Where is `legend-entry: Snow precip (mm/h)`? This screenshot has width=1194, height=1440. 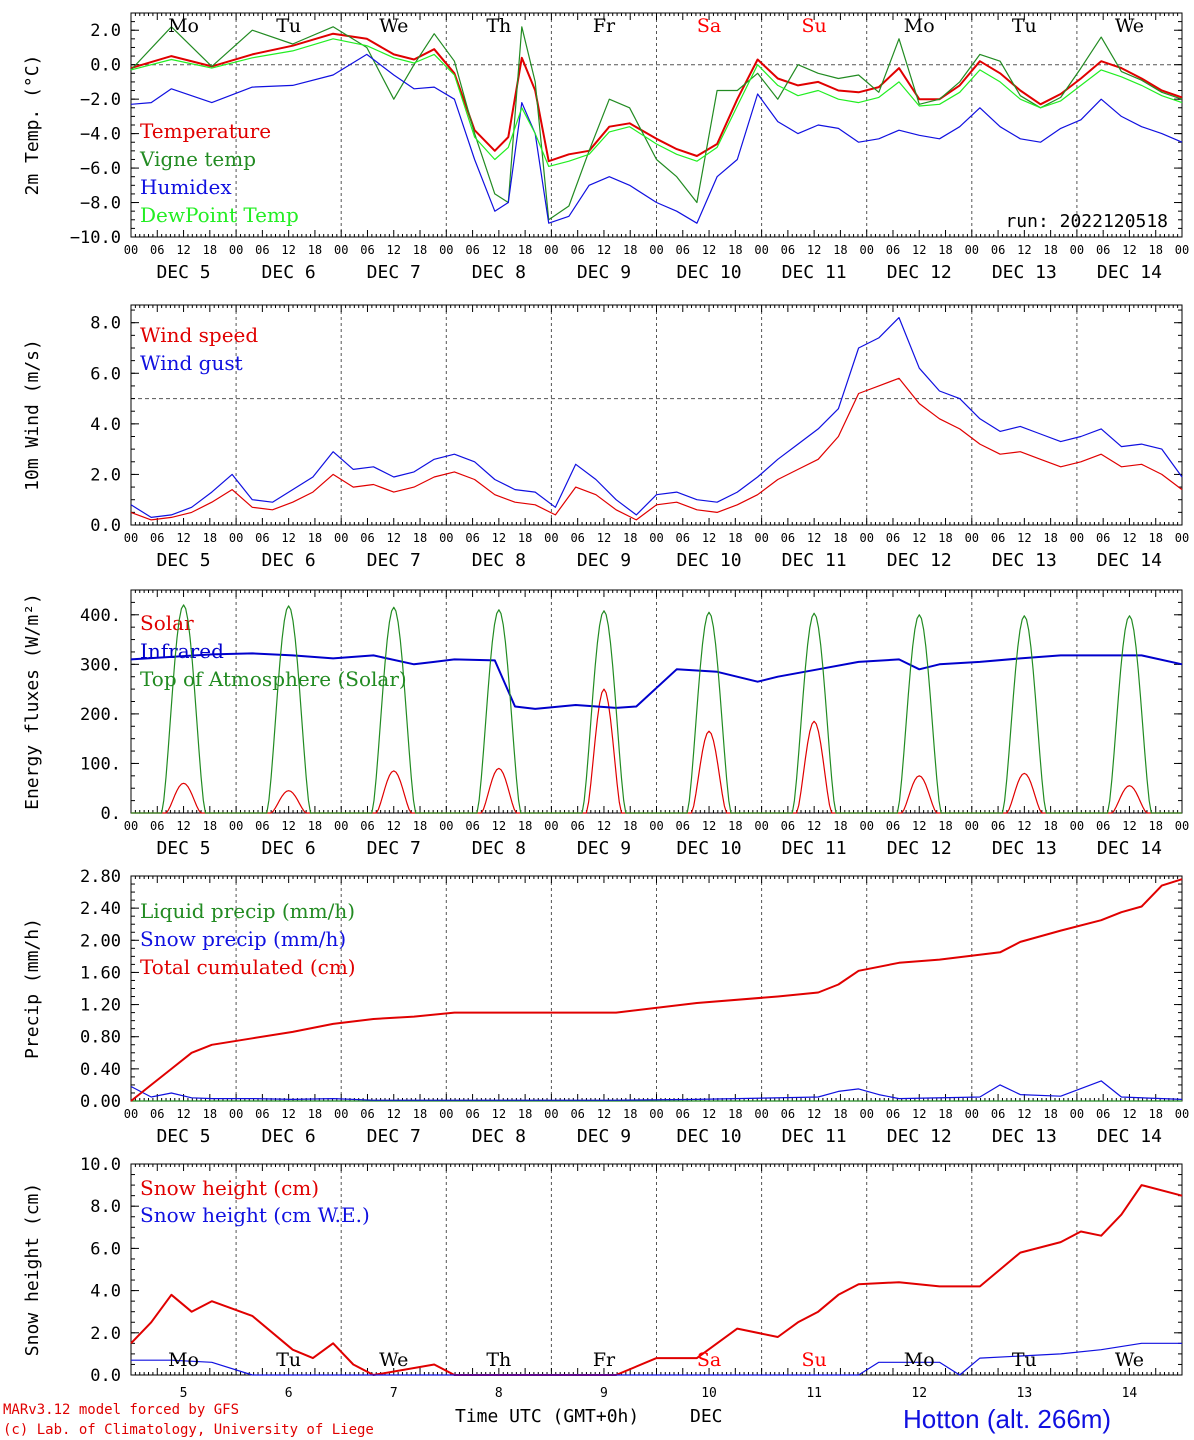 legend-entry: Snow precip (mm/h) is located at coordinates (243, 939).